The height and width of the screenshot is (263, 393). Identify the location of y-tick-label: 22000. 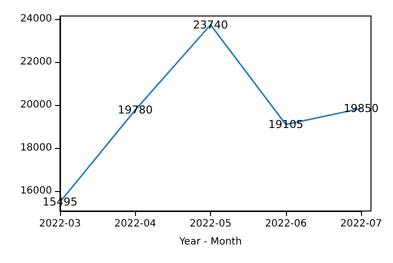
(36, 62).